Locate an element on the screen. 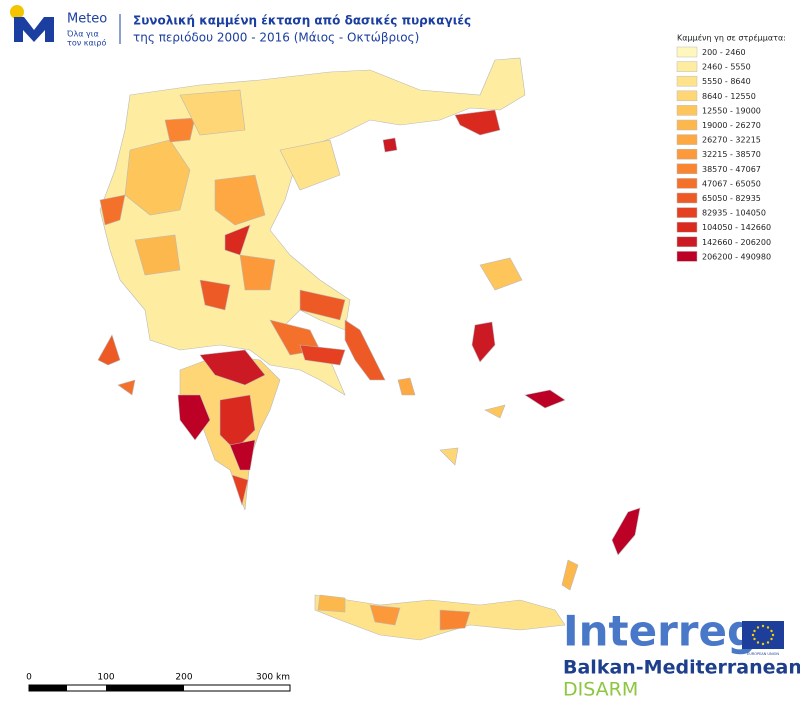  project: DISARM is located at coordinates (600, 690).